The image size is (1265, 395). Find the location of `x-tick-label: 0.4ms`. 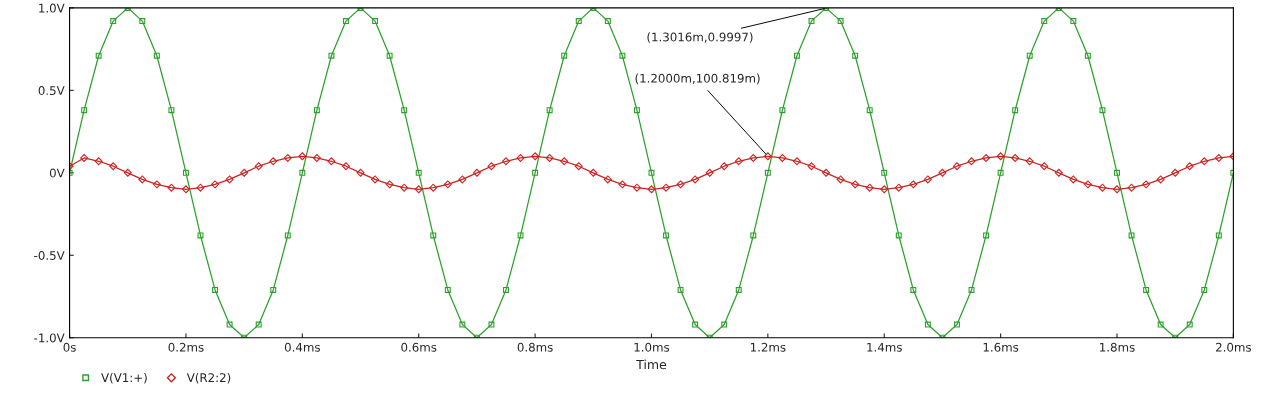

x-tick-label: 0.4ms is located at coordinates (302, 347).